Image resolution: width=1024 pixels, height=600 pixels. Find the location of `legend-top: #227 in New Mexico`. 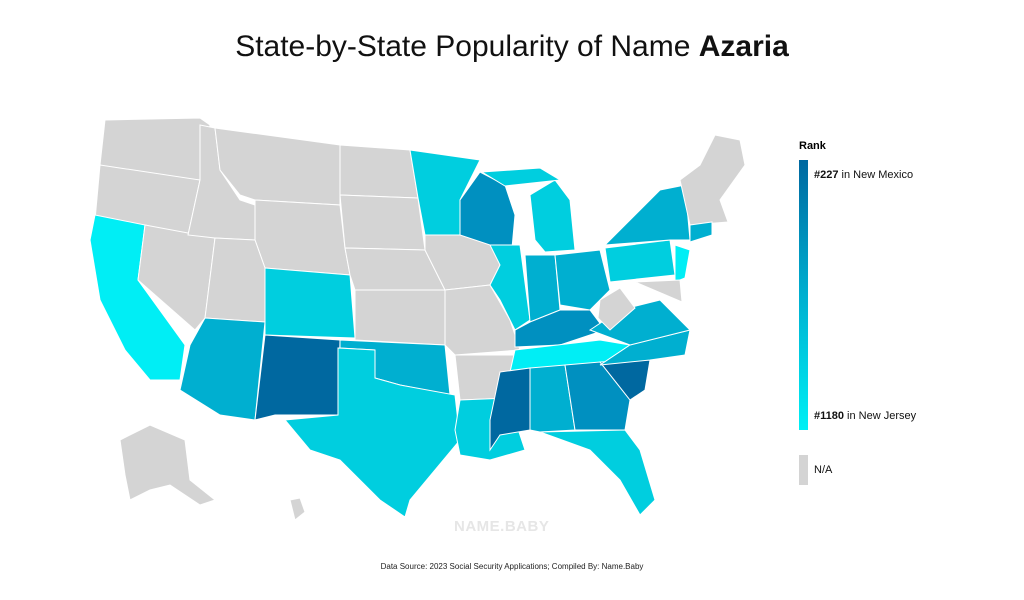

legend-top: #227 in New Mexico is located at coordinates (863, 175).